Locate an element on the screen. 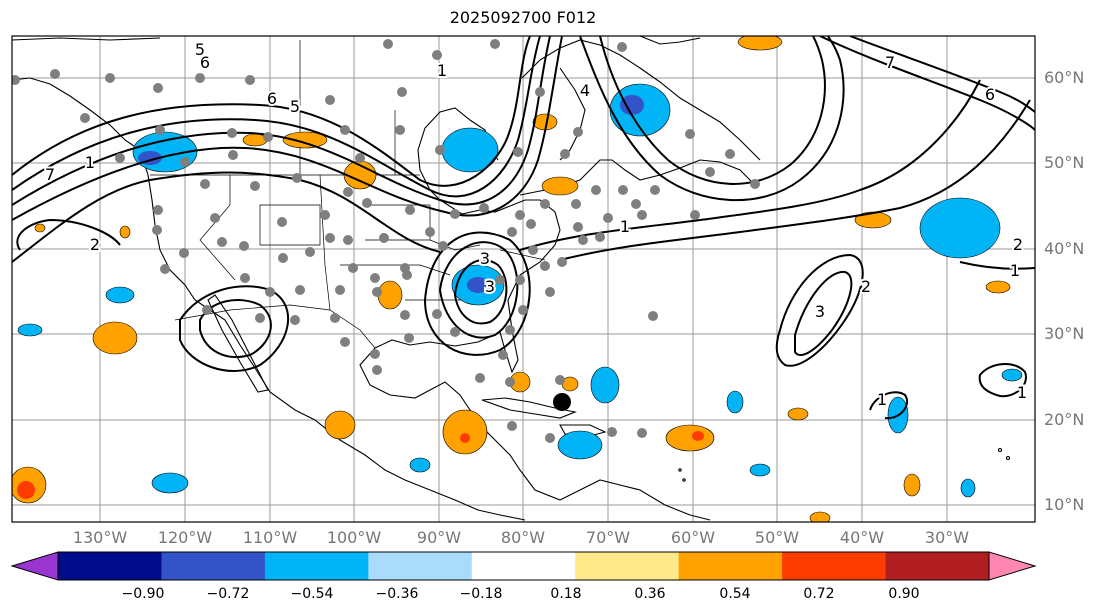 Image resolution: width=1105 pixels, height=615 pixels. colorbar-tick-label: 0.36 is located at coordinates (650, 594).